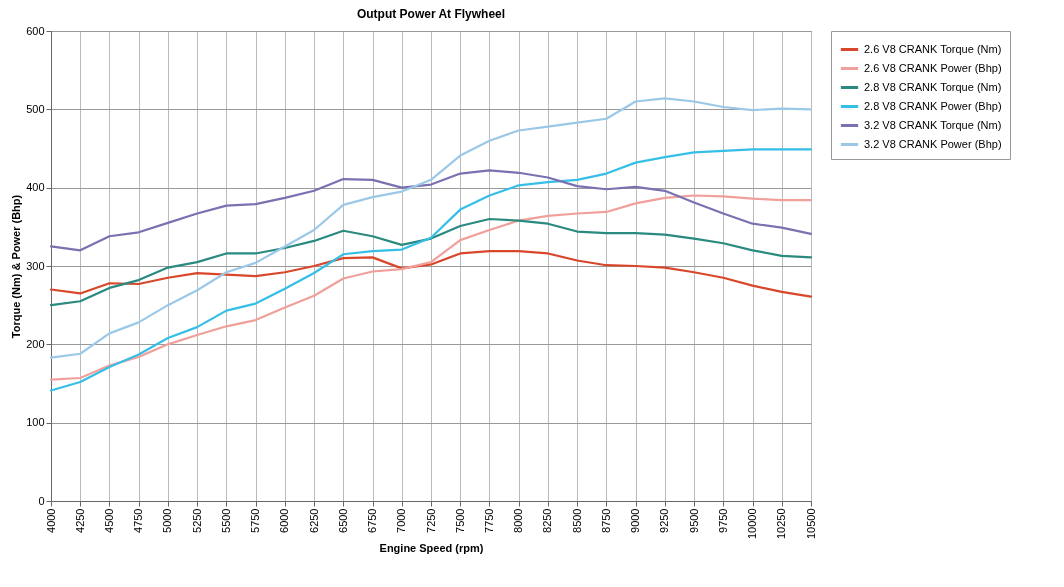  What do you see at coordinates (79, 520) in the screenshot?
I see `x-tick-label: 4250` at bounding box center [79, 520].